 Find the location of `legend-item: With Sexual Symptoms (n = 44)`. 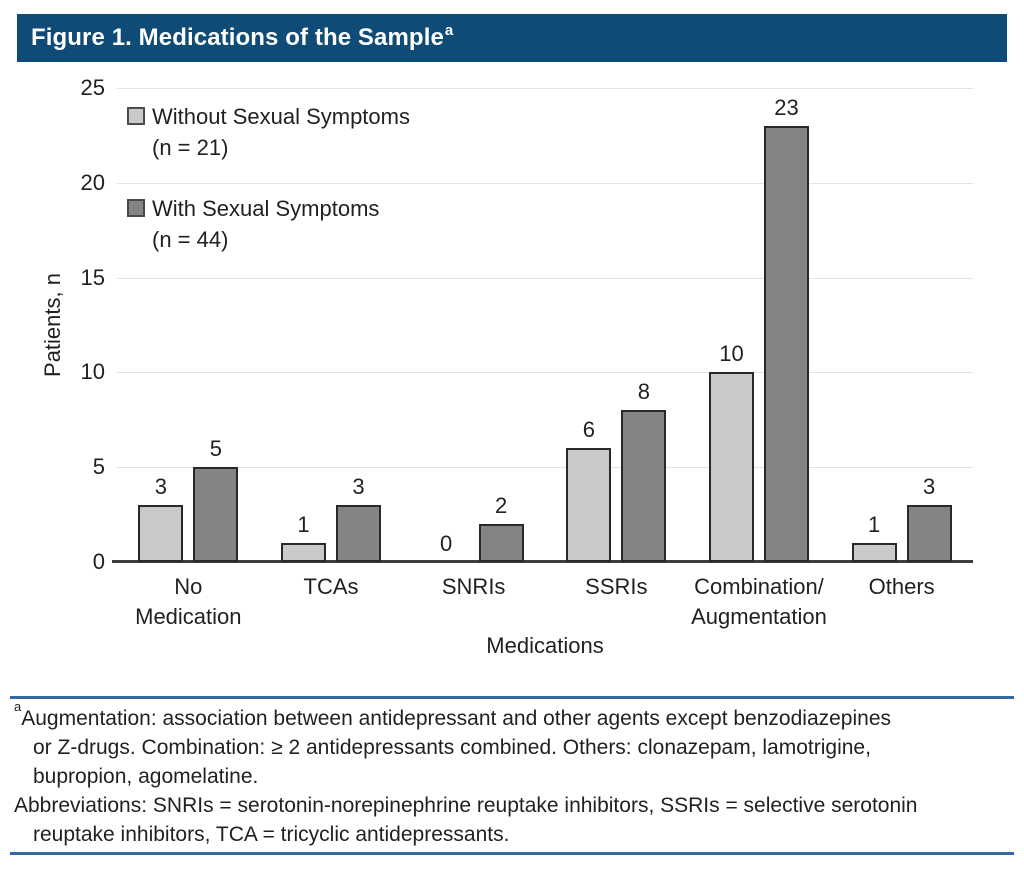

legend-item: With Sexual Symptoms (n = 44) is located at coordinates (253, 224).